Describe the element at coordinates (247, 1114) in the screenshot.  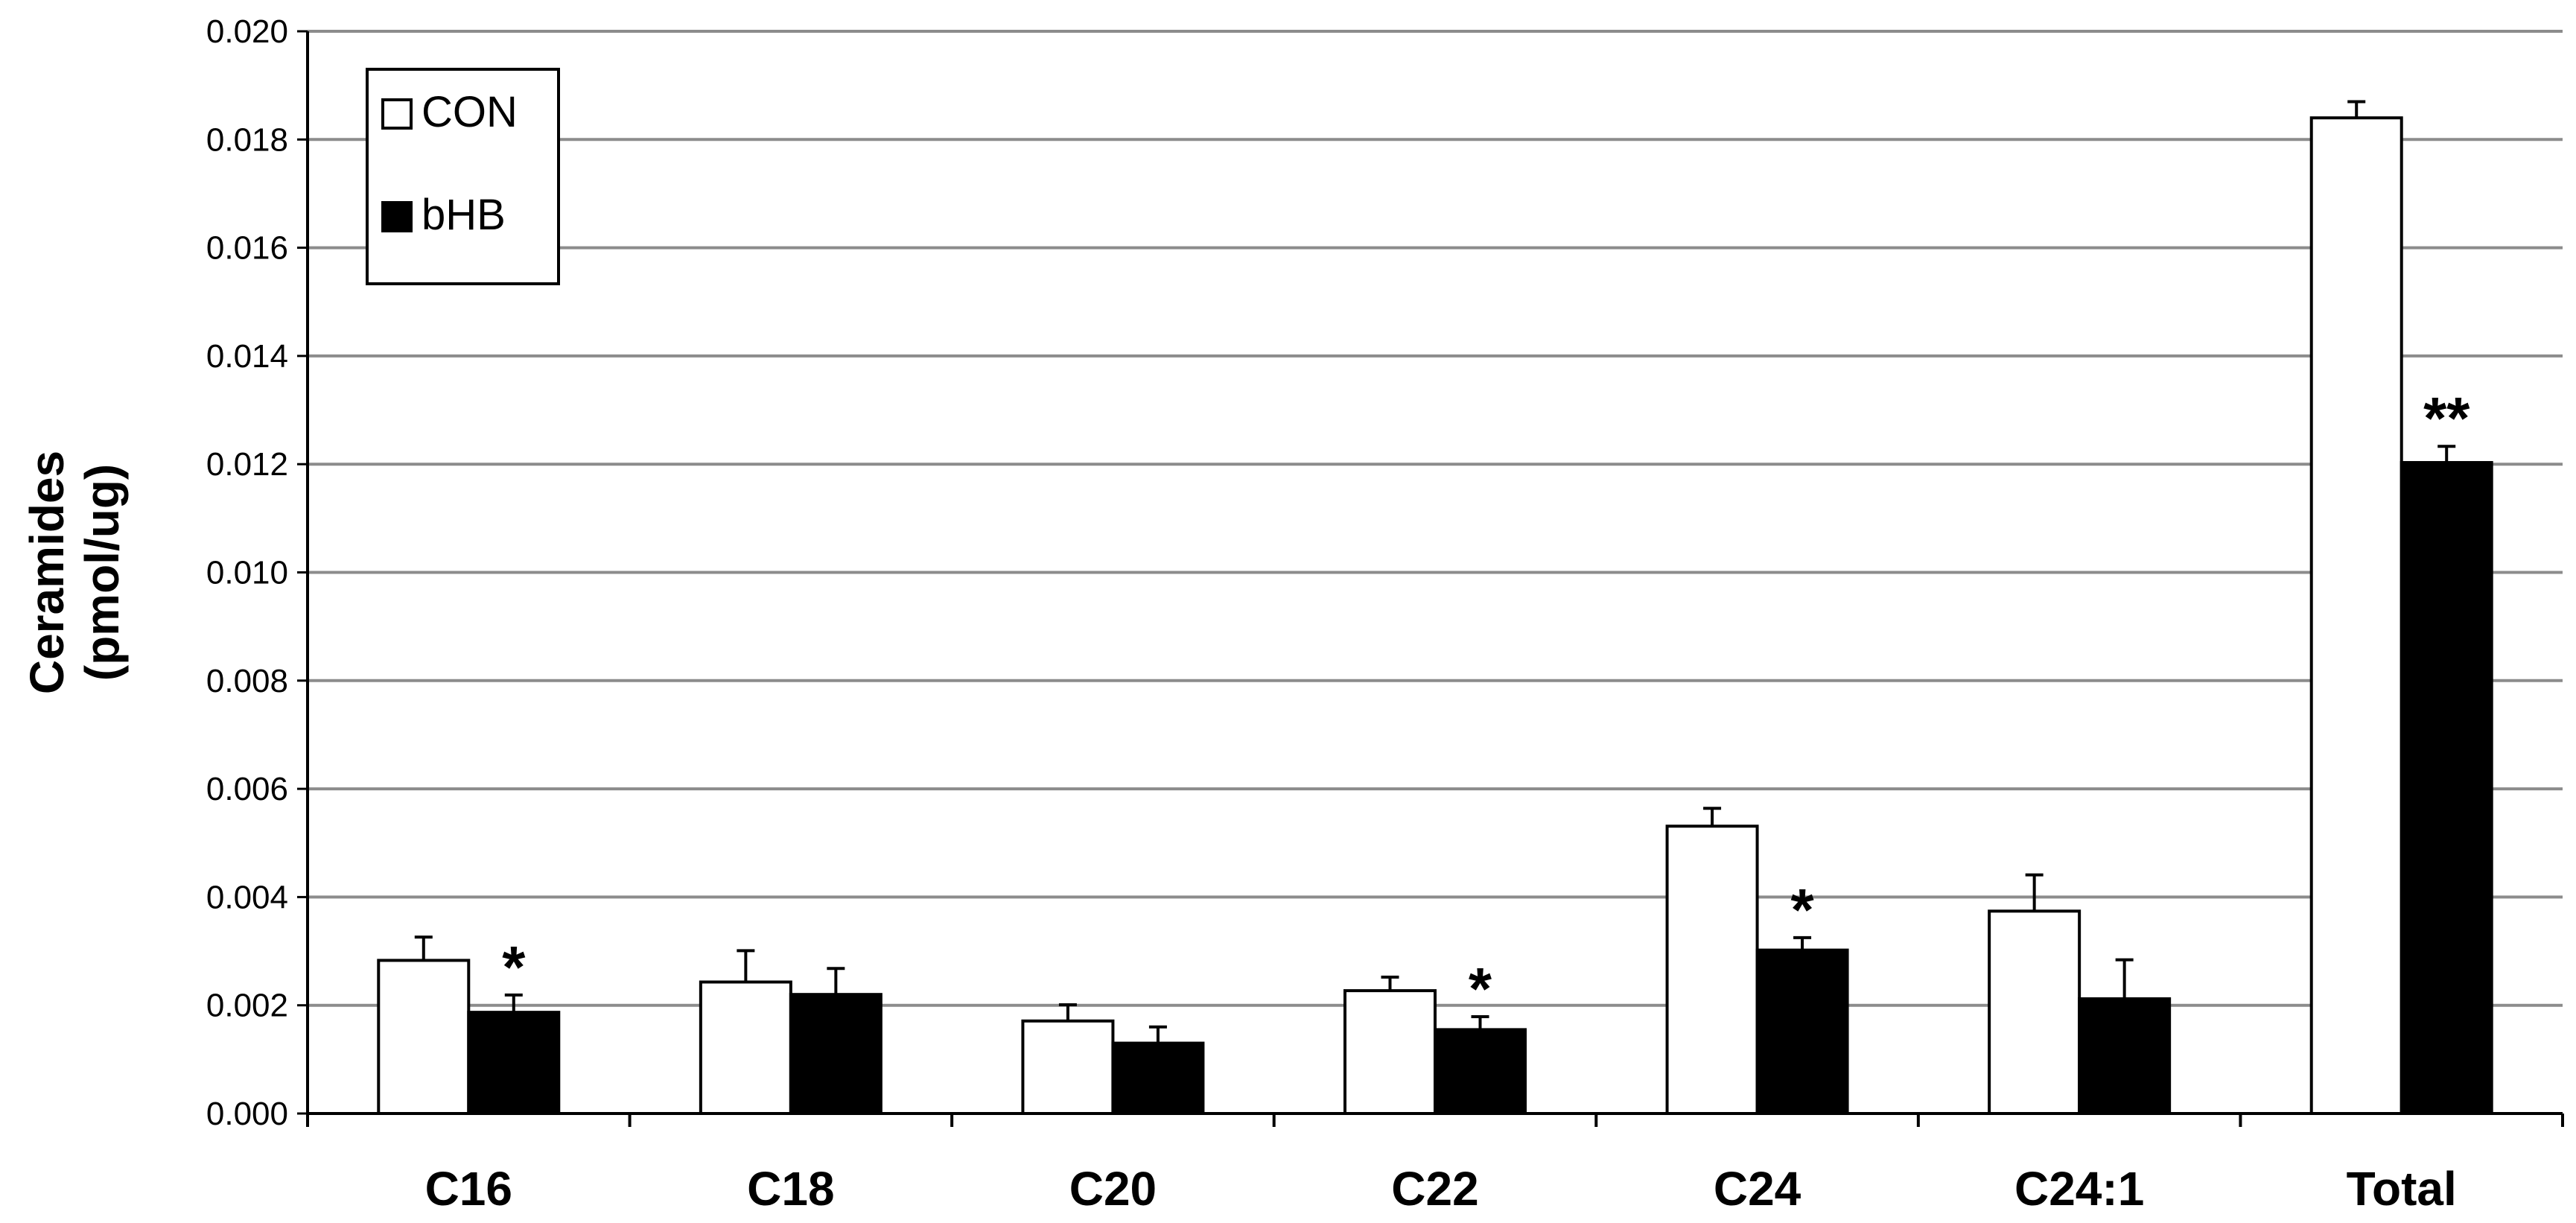
I see `y-tick-label: 0.000` at that location.